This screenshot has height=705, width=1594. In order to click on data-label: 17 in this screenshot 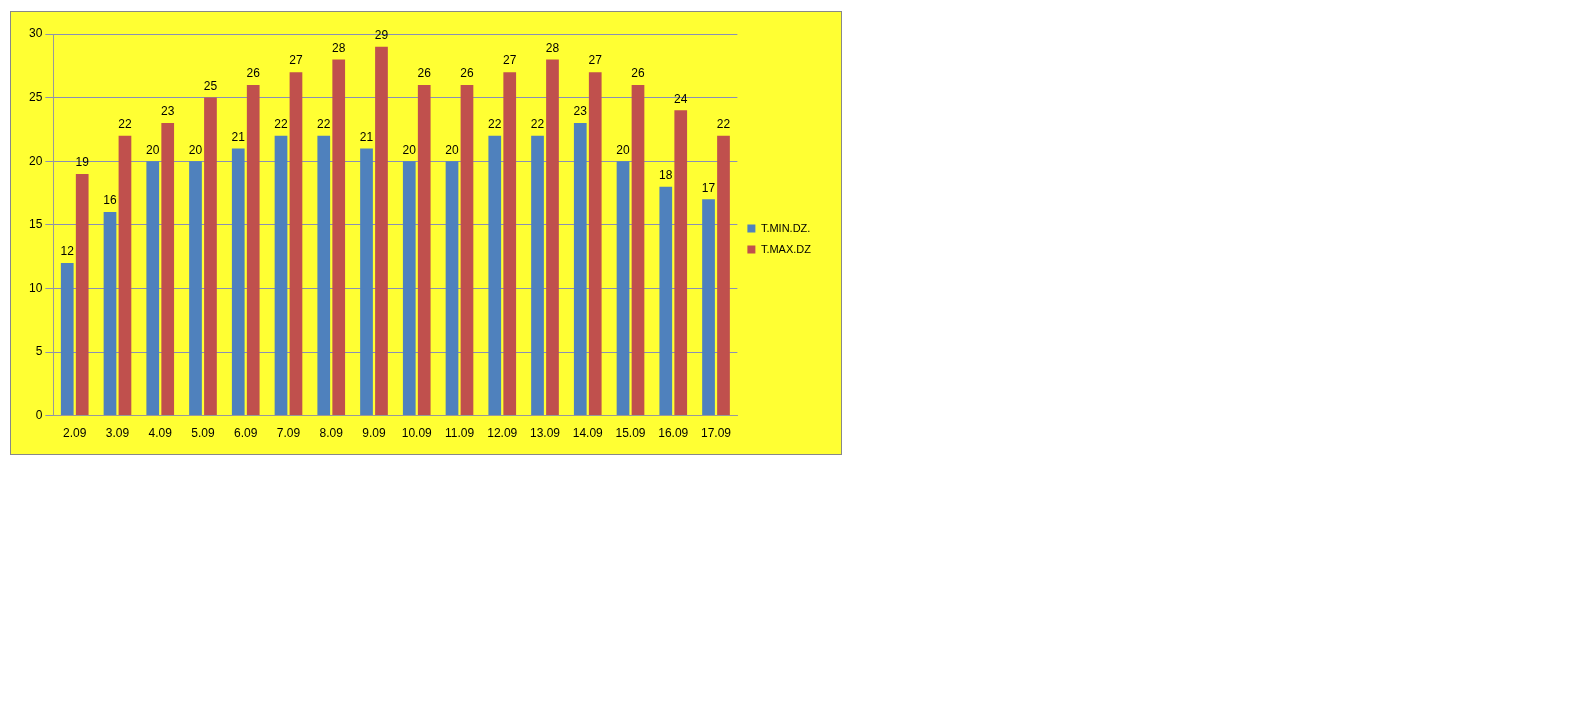, I will do `click(708, 187)`.